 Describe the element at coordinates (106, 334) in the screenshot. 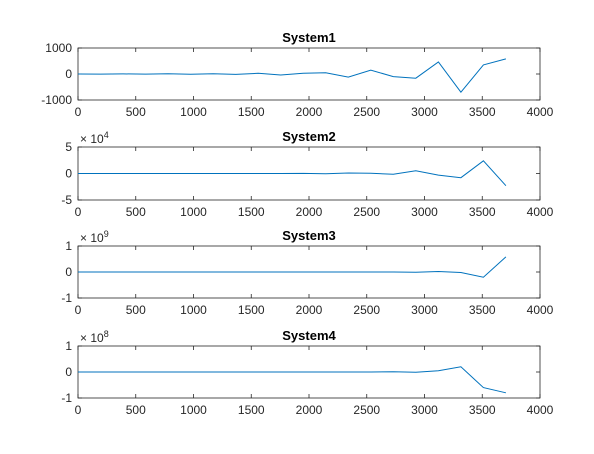

I see `exponent-power: 8` at that location.